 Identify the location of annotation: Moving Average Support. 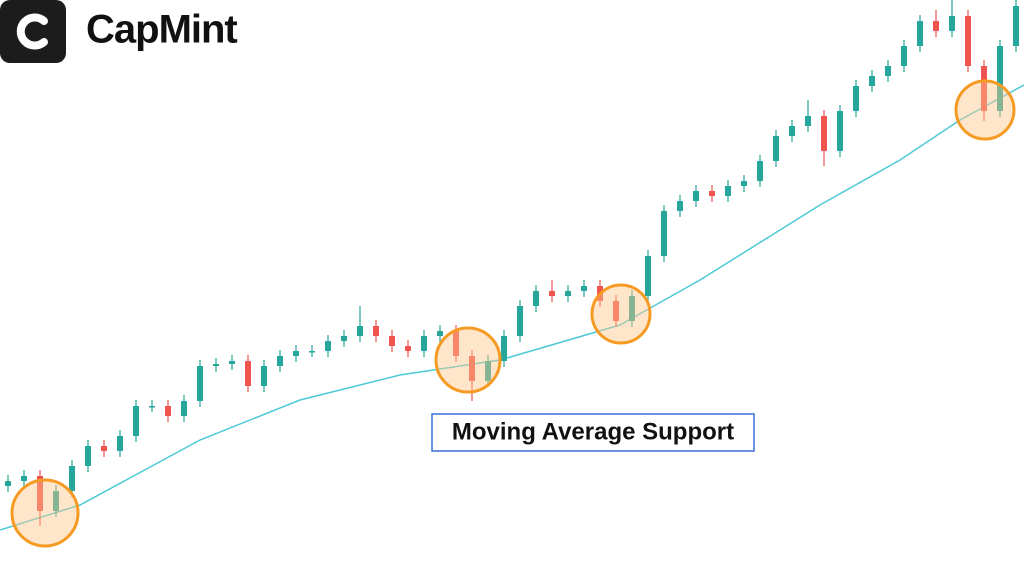
(593, 431).